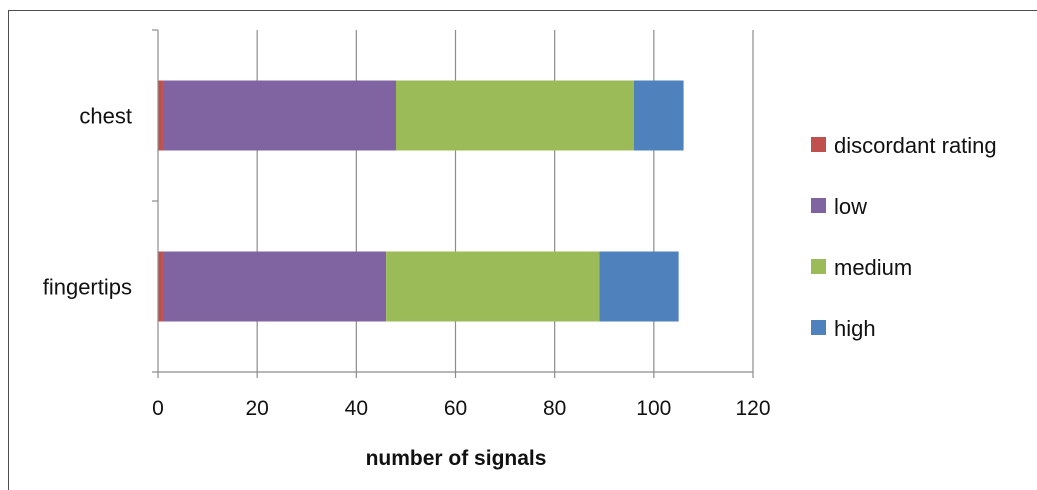  What do you see at coordinates (752, 408) in the screenshot?
I see `x-tick-label-120: 120` at bounding box center [752, 408].